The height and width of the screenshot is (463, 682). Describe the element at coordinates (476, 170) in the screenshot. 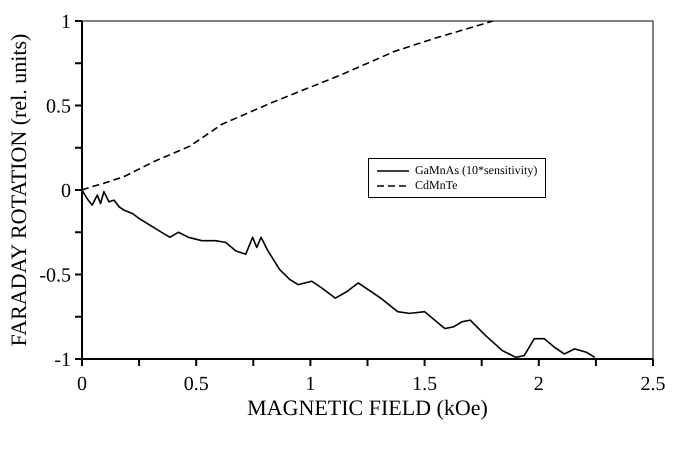

I see `legend-label: GaMnAs (10*sensitivity)` at that location.